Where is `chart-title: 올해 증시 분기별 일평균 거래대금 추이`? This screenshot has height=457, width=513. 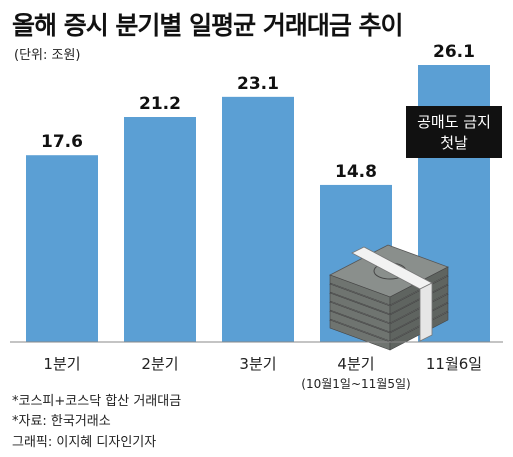 chart-title: 올해 증시 분기별 일평균 거래대금 추이 is located at coordinates (208, 25).